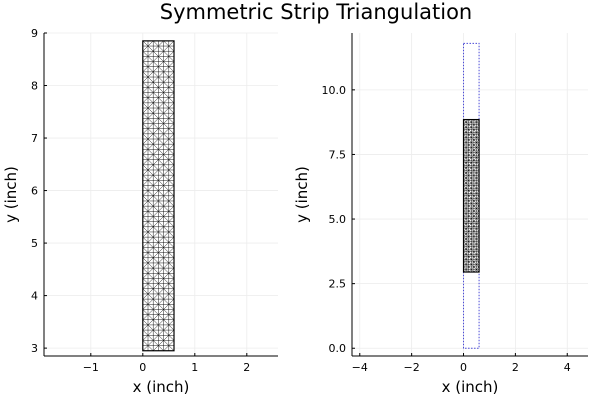  I want to click on y-tick-label: 9, so click(34, 33).